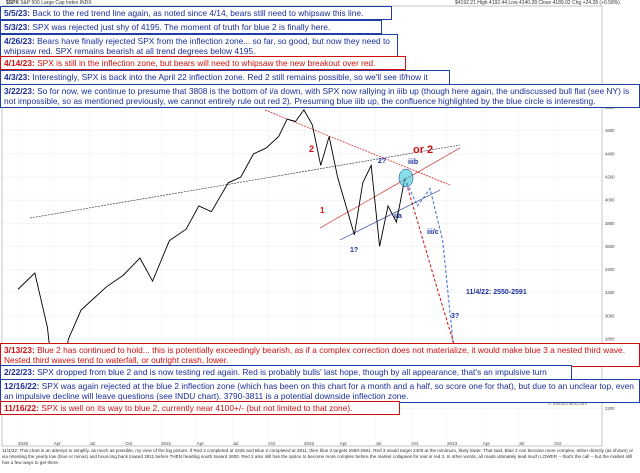 This screenshot has height=473, width=640. Describe the element at coordinates (19, 41) in the screenshot. I see `annotation-date: 4/26/23:` at that location.